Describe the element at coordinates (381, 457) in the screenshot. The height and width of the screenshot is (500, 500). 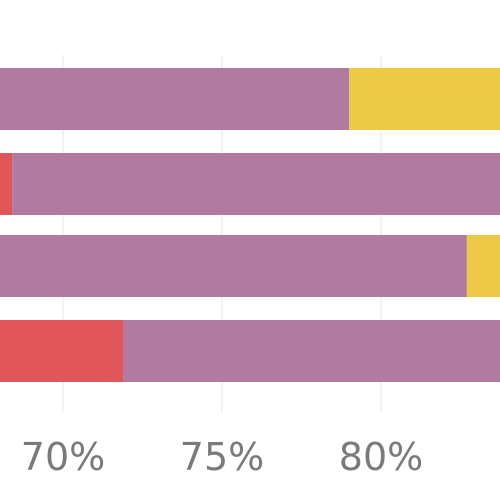
I see `x-tick-label: 80%` at that location.